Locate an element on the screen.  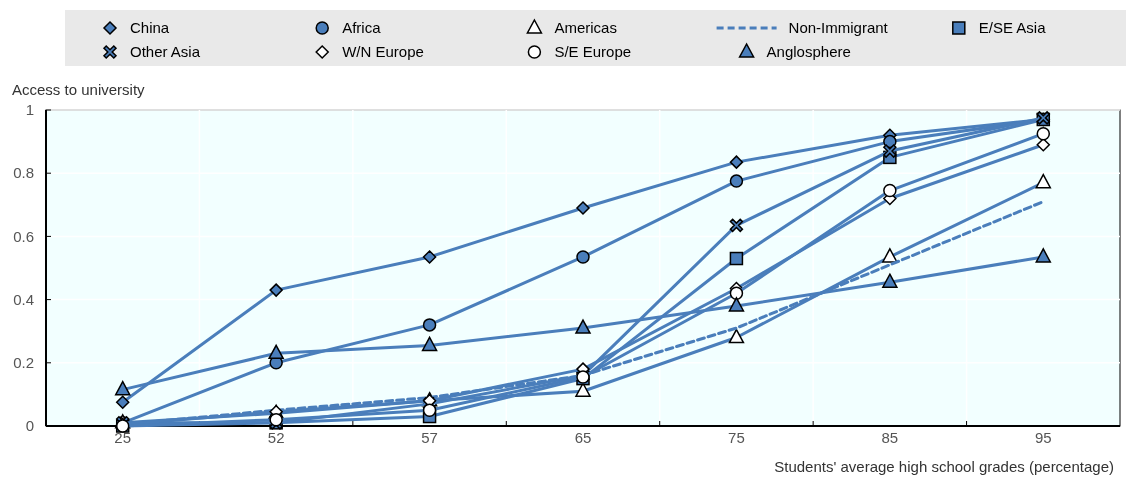
x-tick-label: 85 is located at coordinates (890, 437).